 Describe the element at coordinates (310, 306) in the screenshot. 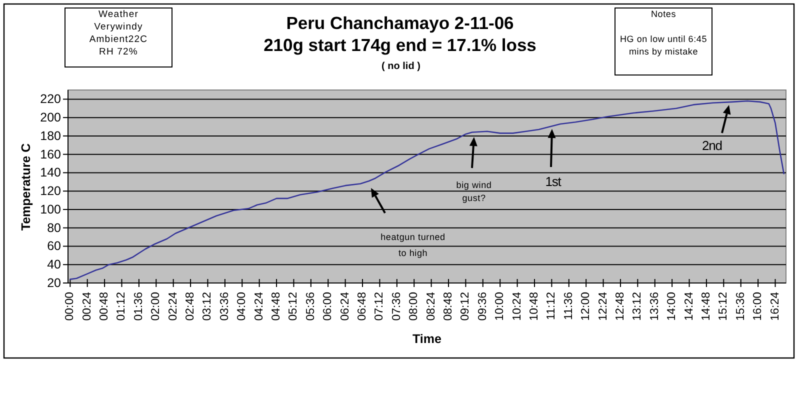

I see `x-tick-label: 05:36` at that location.